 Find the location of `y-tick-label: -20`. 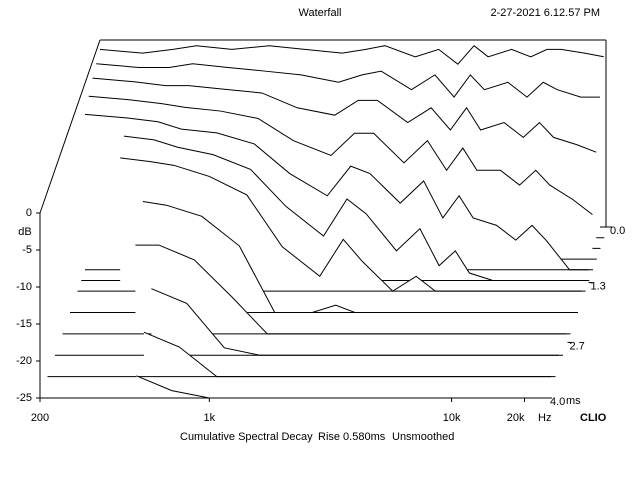

y-tick-label: -20 is located at coordinates (24, 361).